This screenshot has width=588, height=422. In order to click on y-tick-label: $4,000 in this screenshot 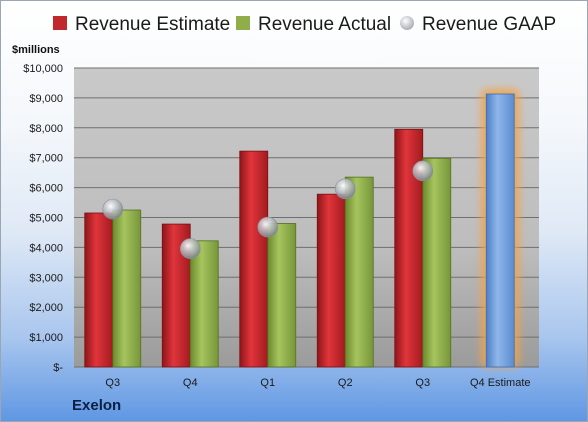, I will do `click(46, 248)`.